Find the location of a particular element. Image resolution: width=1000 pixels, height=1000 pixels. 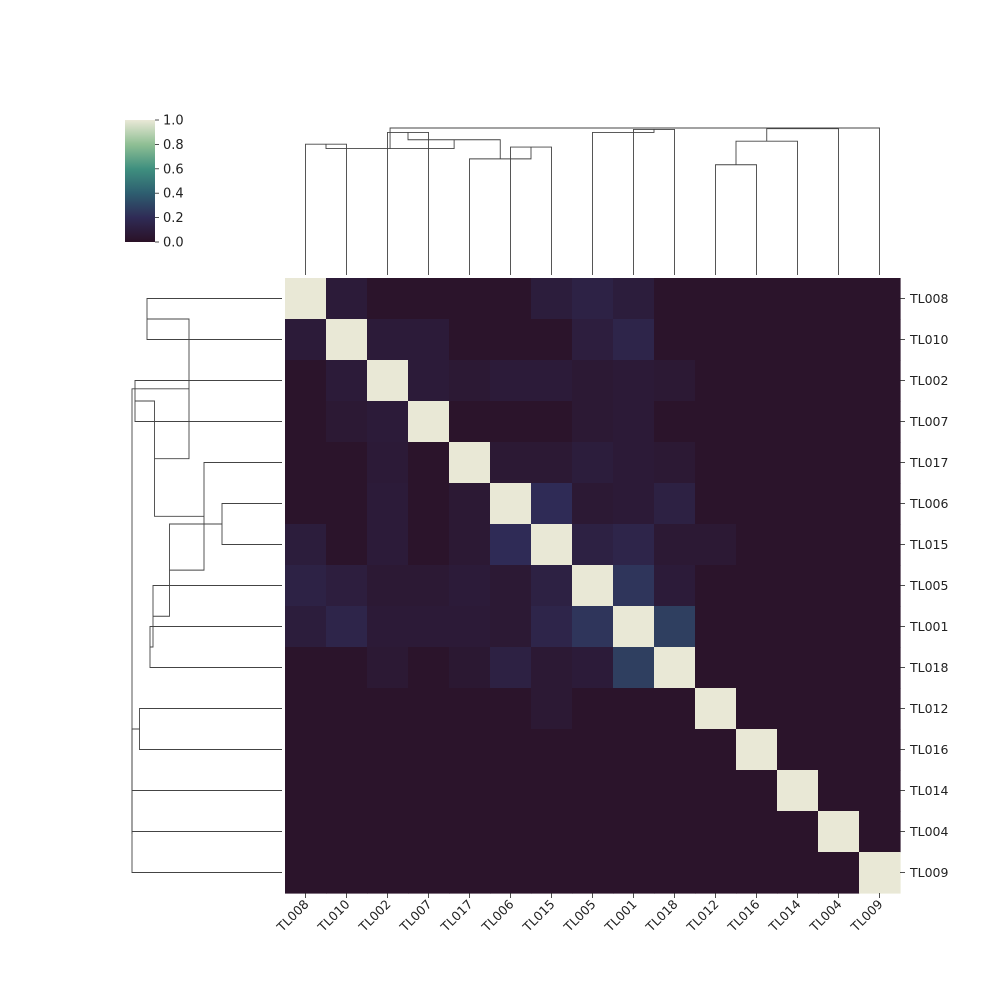

heatmap-cell-TL005-TL015 is located at coordinates (552, 586).